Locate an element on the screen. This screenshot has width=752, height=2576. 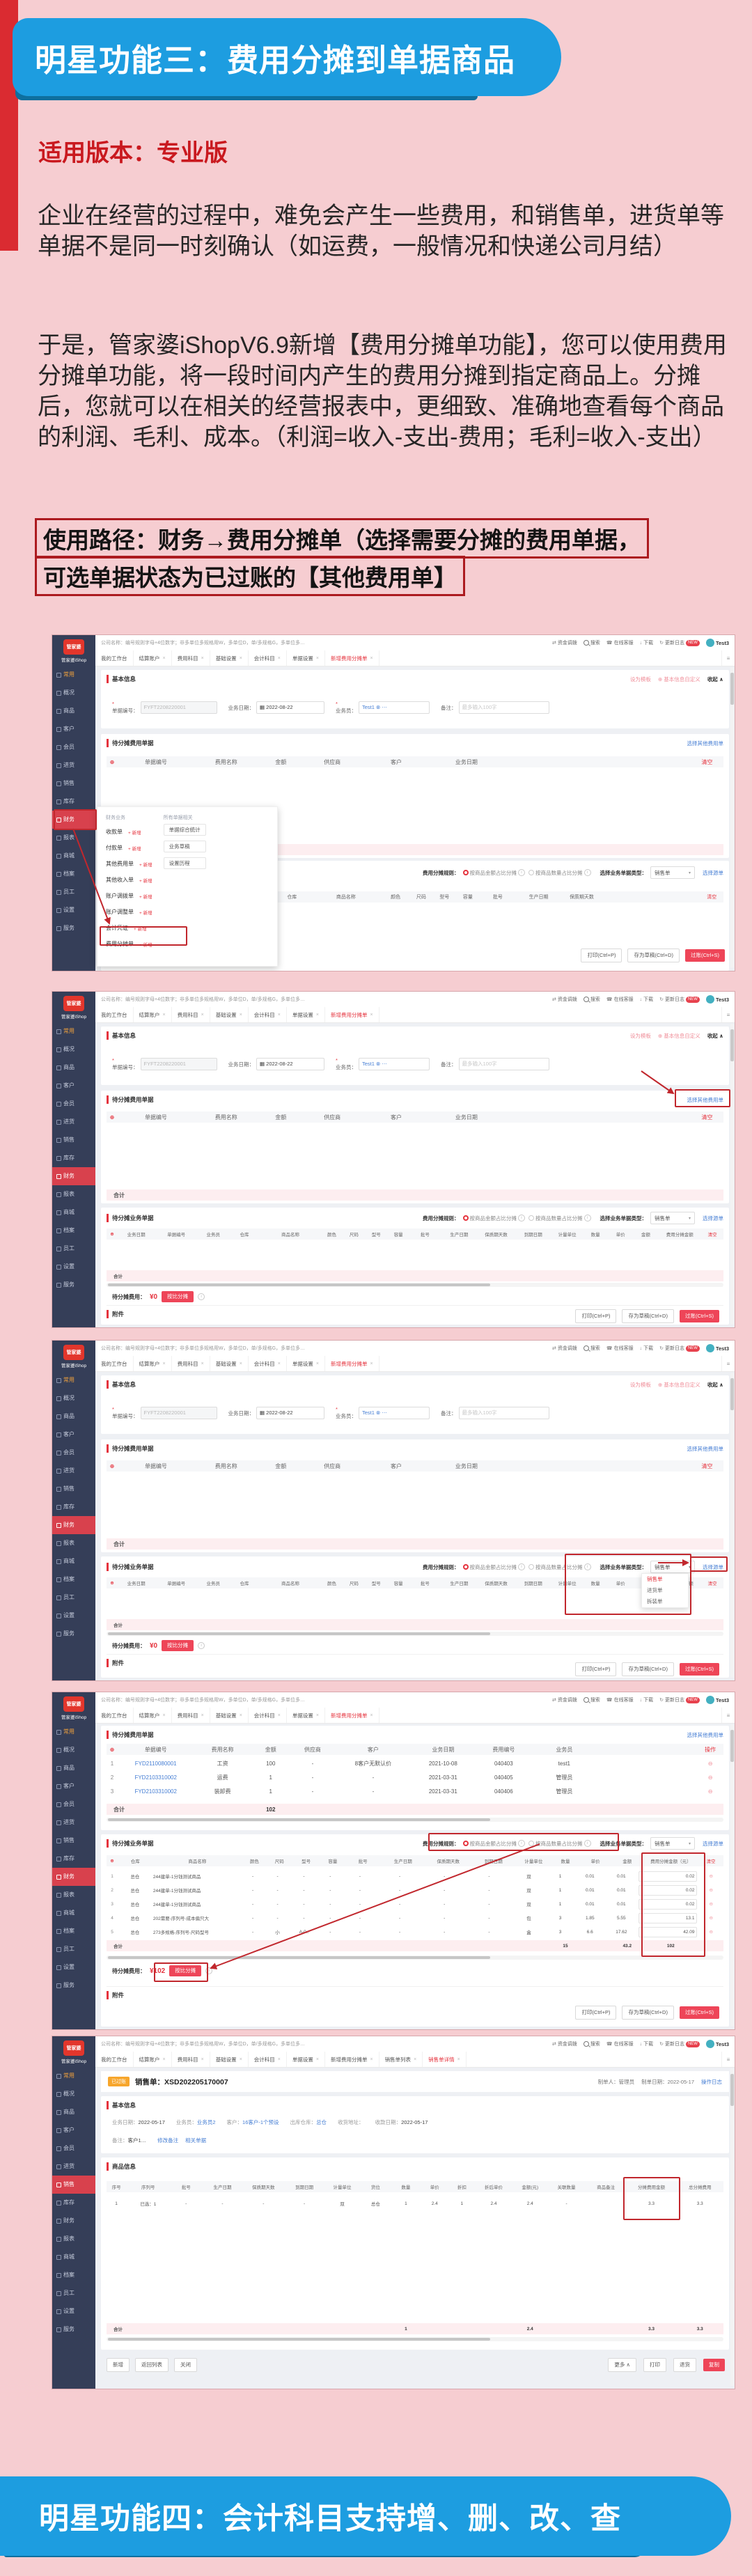
h-scrollbar is located at coordinates (415, 2339).